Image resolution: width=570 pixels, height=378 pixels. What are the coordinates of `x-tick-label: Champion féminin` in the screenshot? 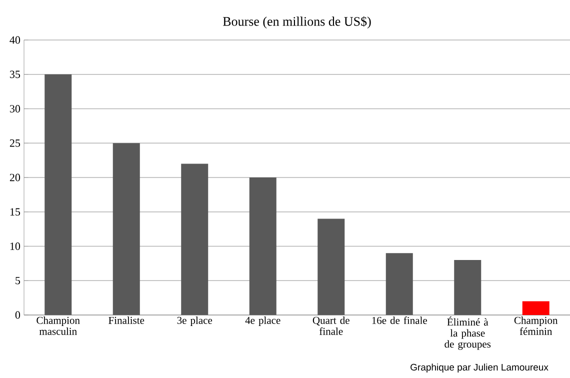 It's located at (536, 325).